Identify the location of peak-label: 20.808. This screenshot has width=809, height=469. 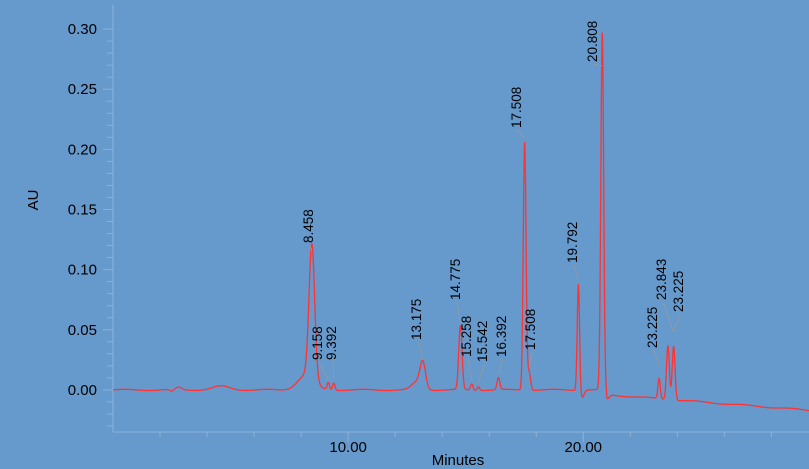
(592, 41).